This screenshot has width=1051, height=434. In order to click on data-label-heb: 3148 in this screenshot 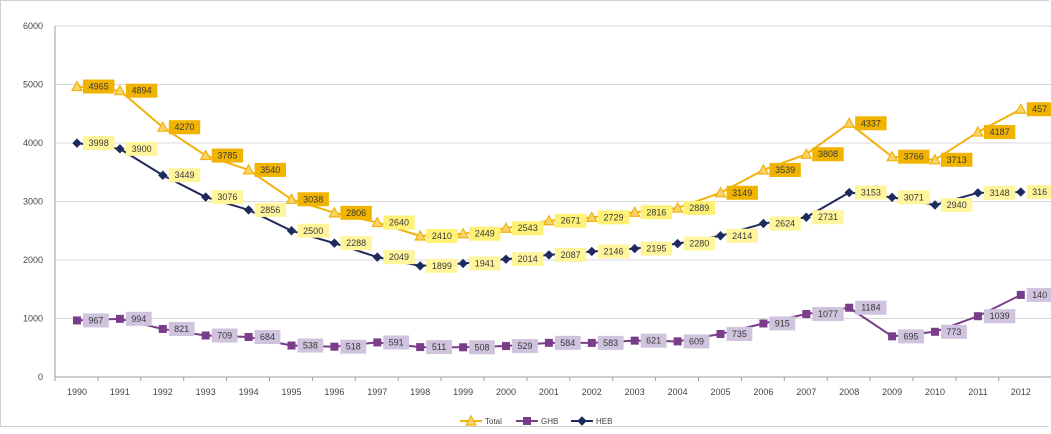, I will do `click(1000, 193)`.